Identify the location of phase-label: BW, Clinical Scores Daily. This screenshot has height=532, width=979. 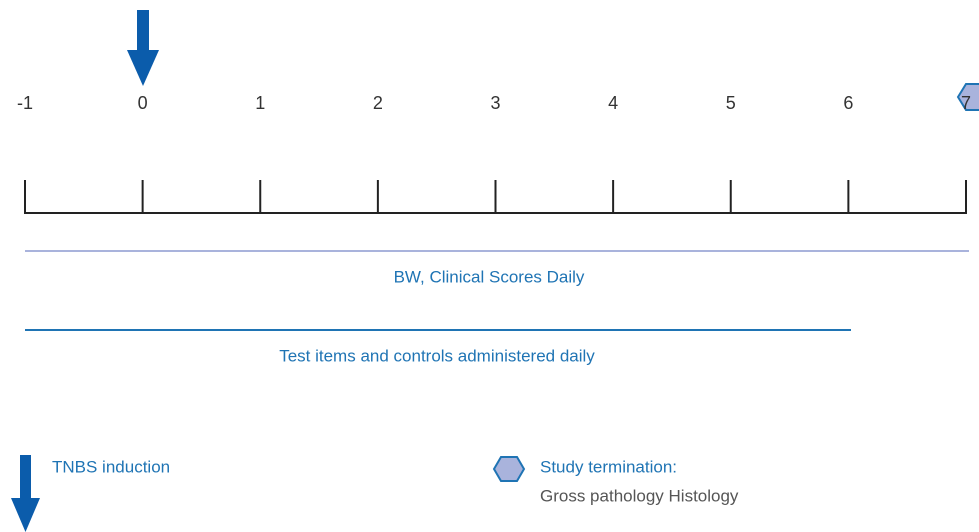
(489, 276).